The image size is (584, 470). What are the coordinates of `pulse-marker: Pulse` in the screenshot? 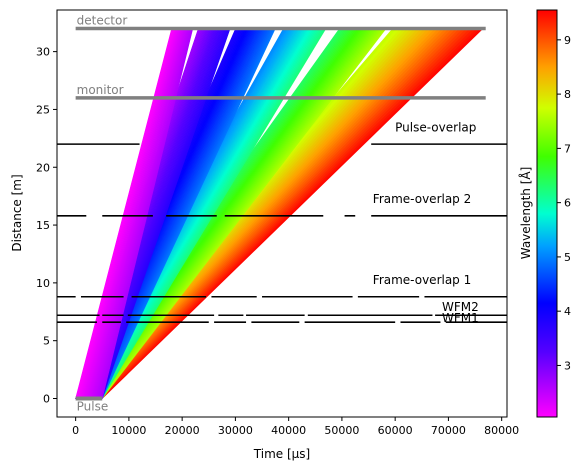 It's located at (92, 405).